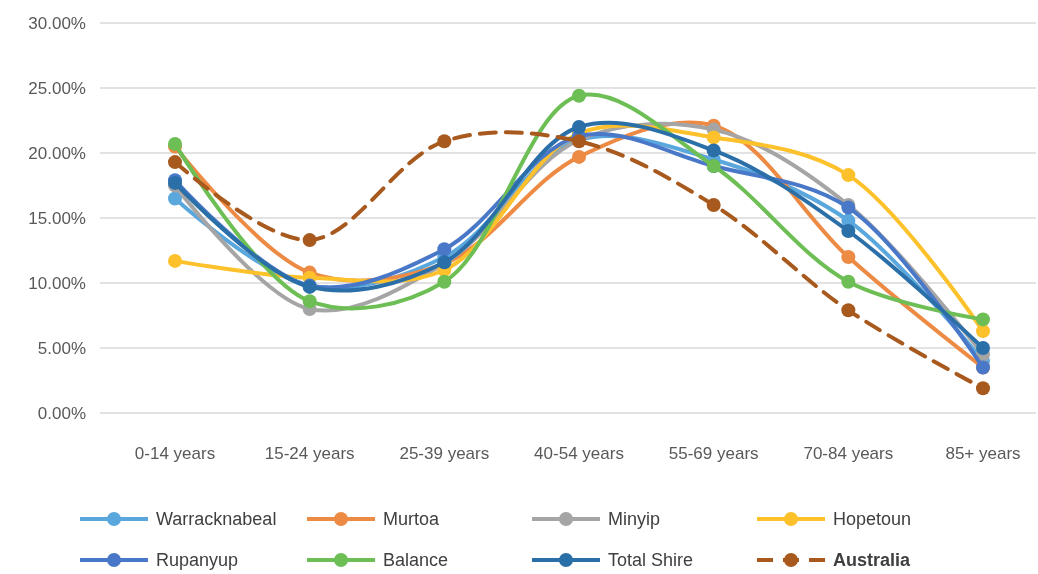  I want to click on legend-label: Balance, so click(416, 560).